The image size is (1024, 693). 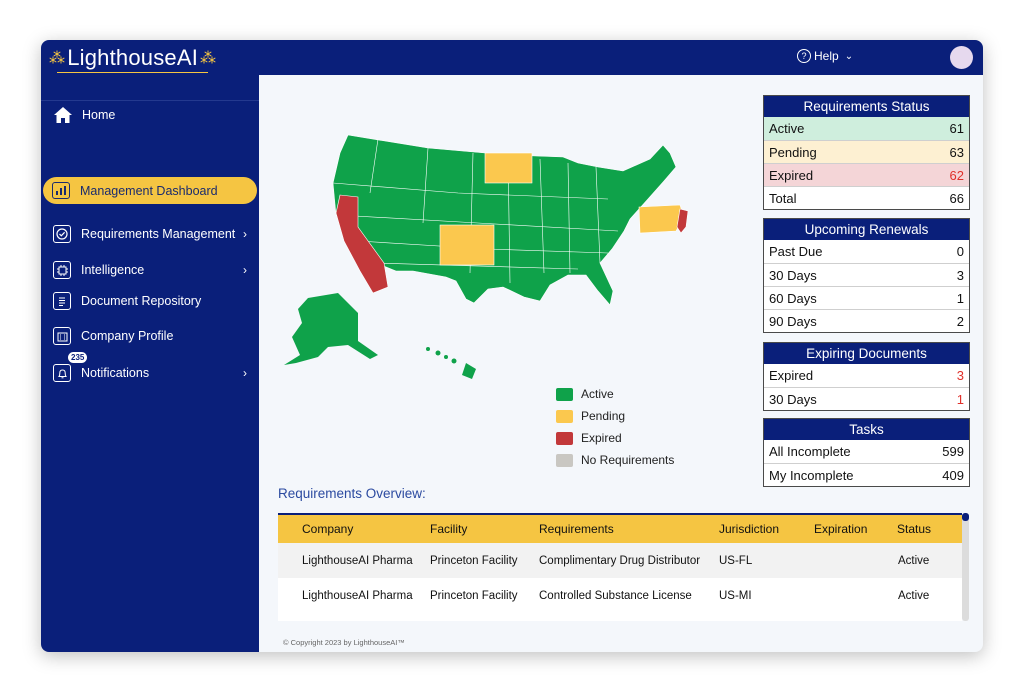 I want to click on sidebar-item-requirements-management: Requirements Management ›, so click(x=150, y=234).